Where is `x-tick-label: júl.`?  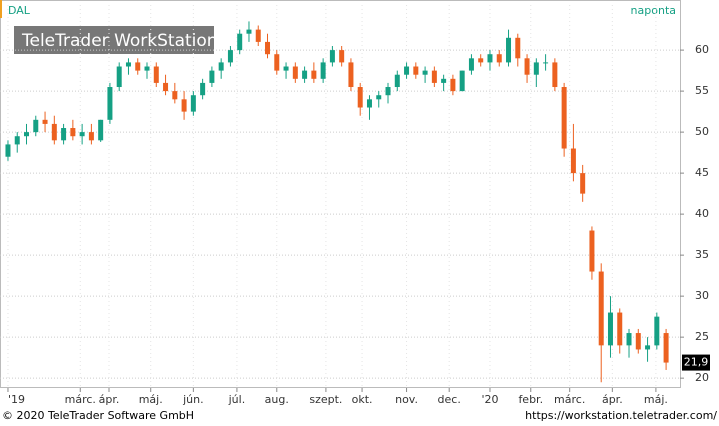
x-tick-label: júl. is located at coordinates (237, 399).